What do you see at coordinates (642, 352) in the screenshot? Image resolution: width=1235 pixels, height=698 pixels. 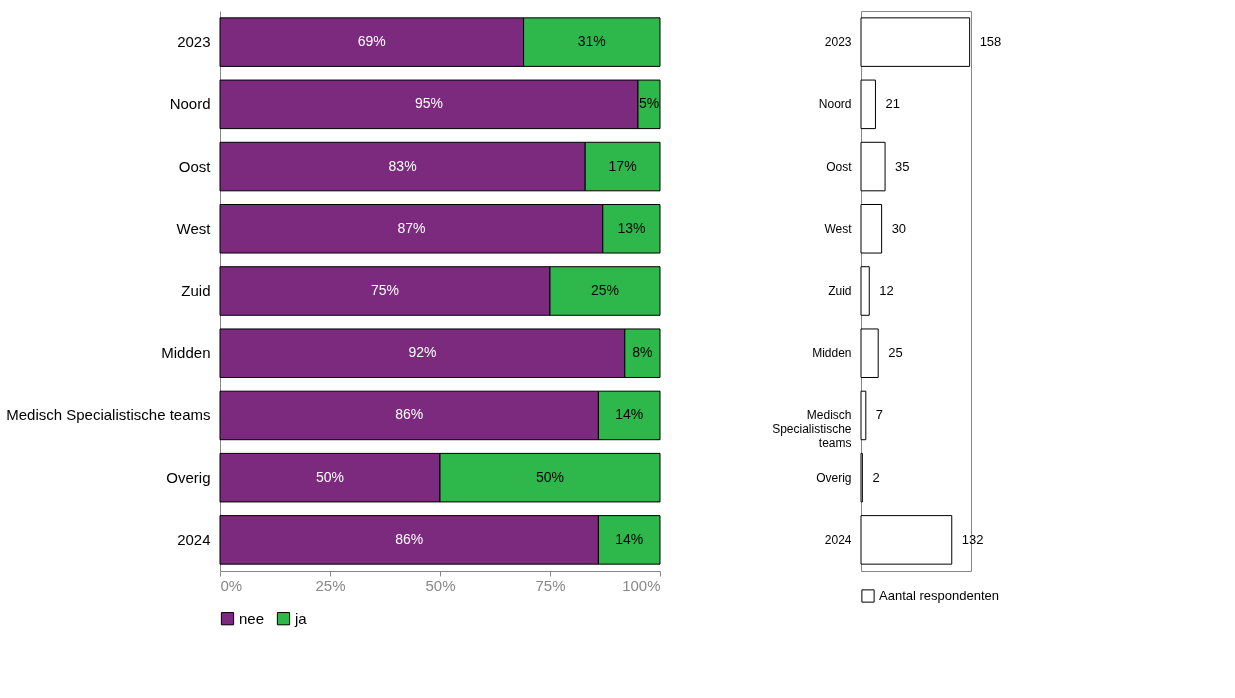 I see `data-label: 8%` at bounding box center [642, 352].